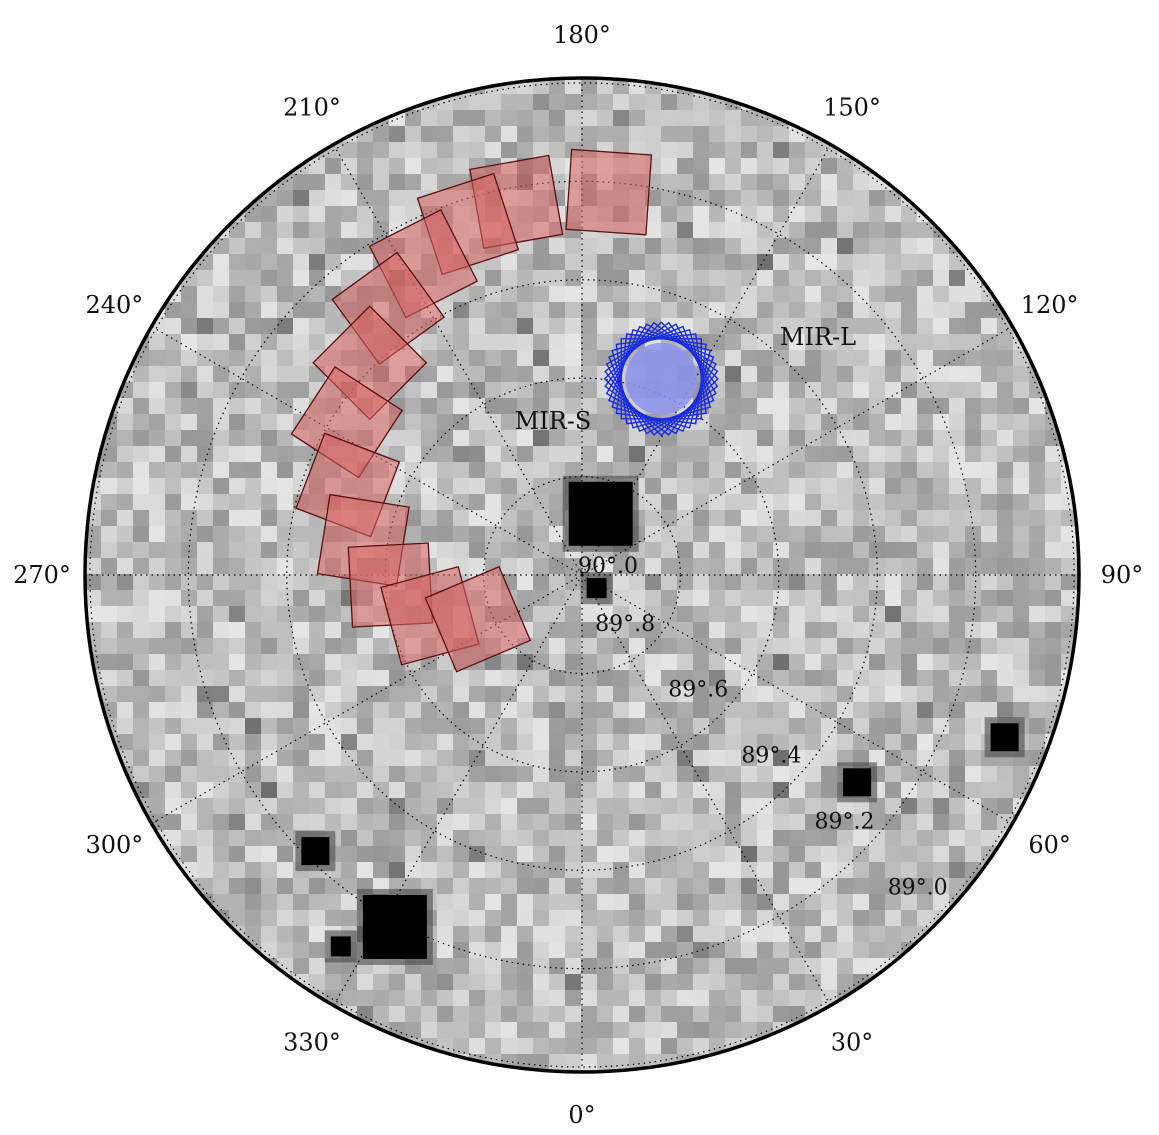 This screenshot has height=1135, width=1159. What do you see at coordinates (596, 588) in the screenshot?
I see `bright-source` at bounding box center [596, 588].